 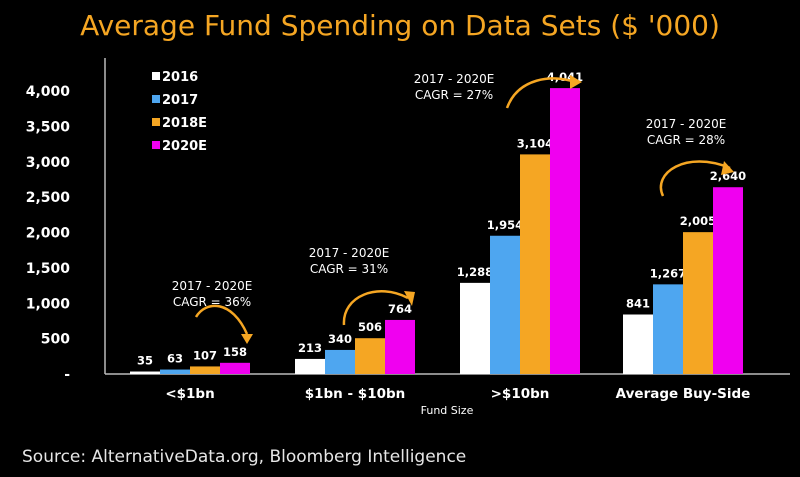 I want to click on cagr-value-label: CAGR = 28%, so click(x=686, y=140).